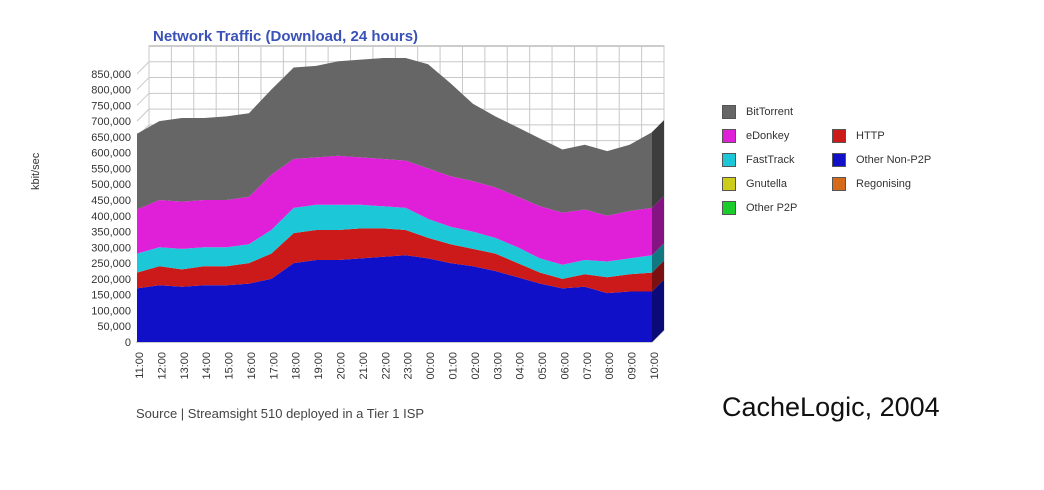  Describe the element at coordinates (252, 366) in the screenshot. I see `x-tick-label: 16:00` at that location.